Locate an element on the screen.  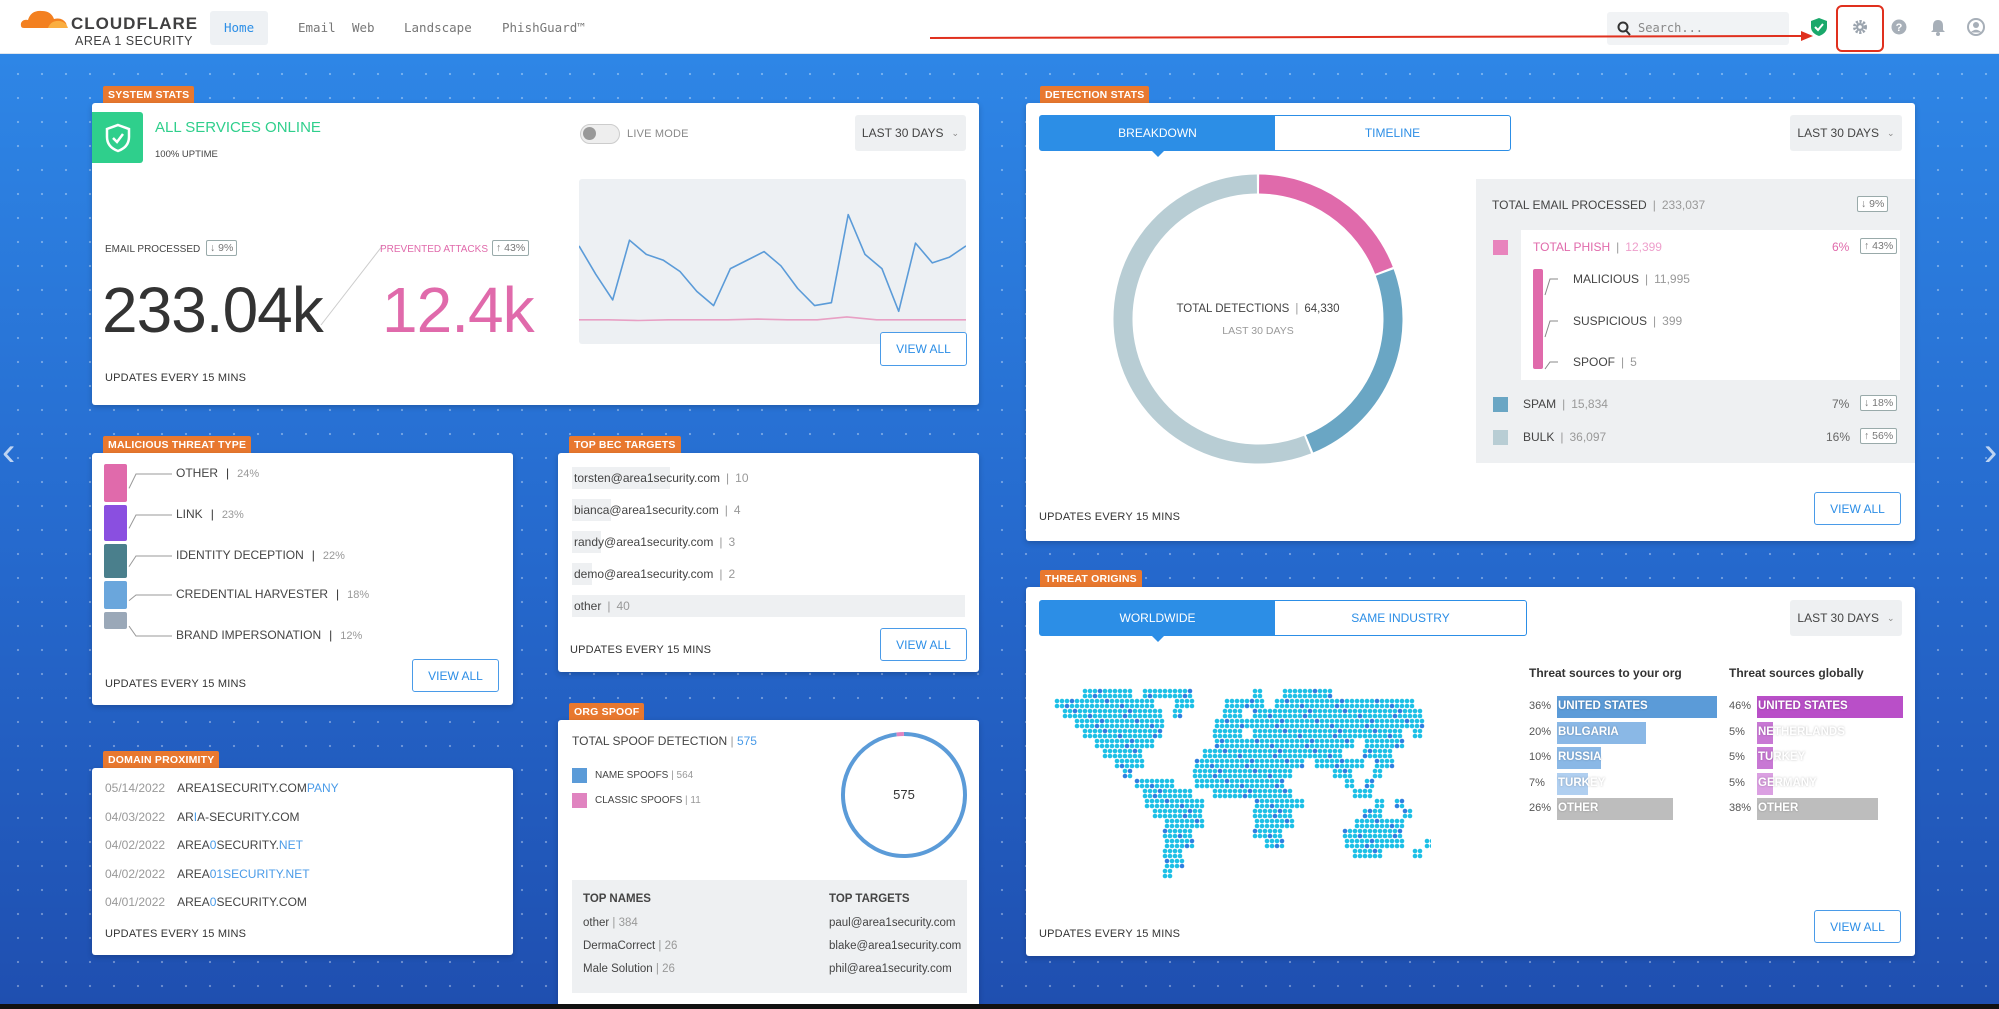
help-icon: ? is located at coordinates (1899, 27).